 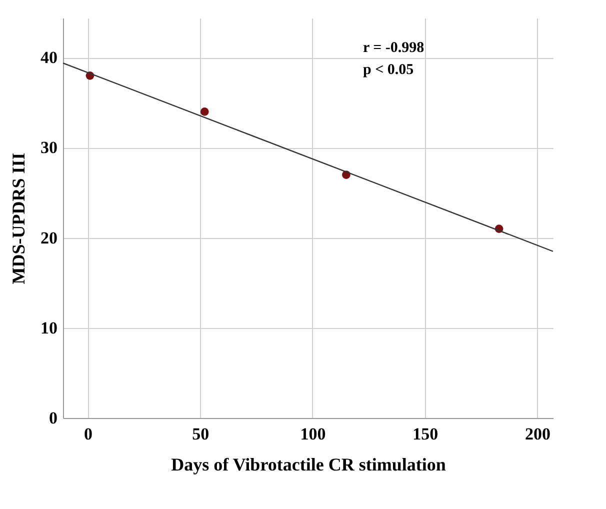 I want to click on x-tick-label: 150, so click(x=425, y=434).